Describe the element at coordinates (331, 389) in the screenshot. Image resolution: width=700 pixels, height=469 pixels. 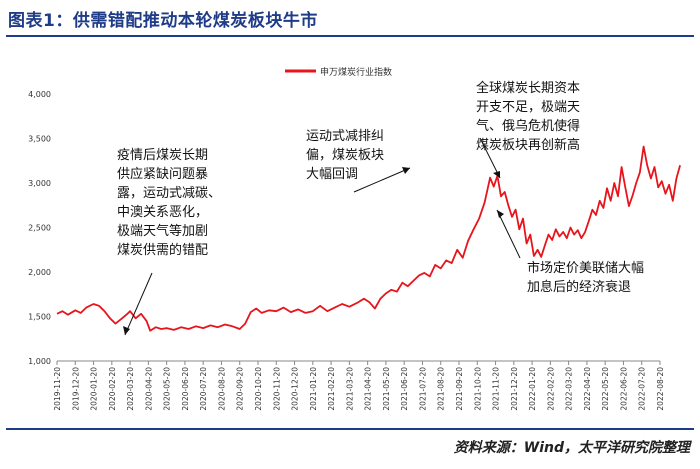
I see `x-tick-label: 2021-02-20` at that location.